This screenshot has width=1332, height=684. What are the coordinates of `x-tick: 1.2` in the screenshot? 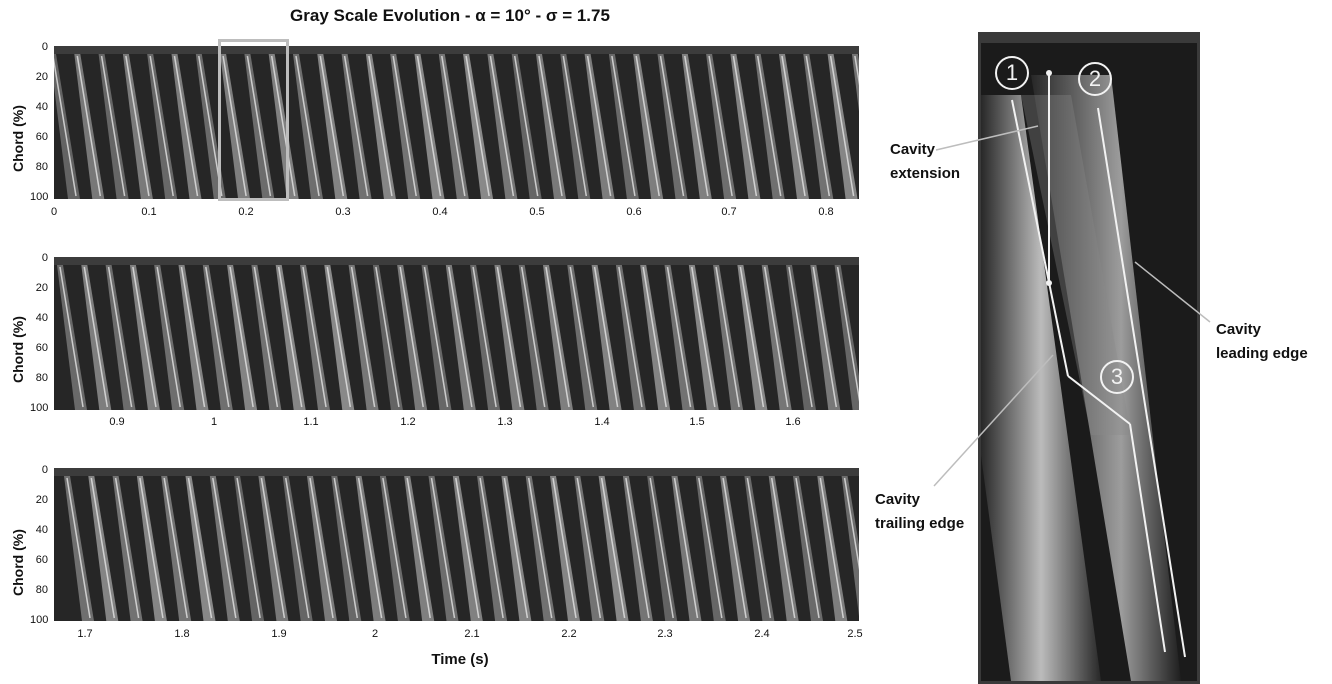 It's located at (408, 422).